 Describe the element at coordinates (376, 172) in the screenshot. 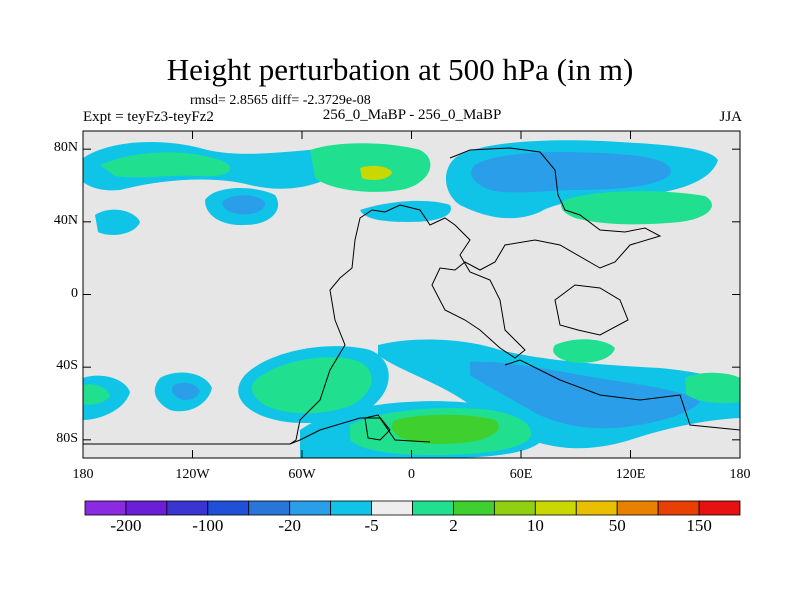

I see `region-north-atlantic-core` at that location.